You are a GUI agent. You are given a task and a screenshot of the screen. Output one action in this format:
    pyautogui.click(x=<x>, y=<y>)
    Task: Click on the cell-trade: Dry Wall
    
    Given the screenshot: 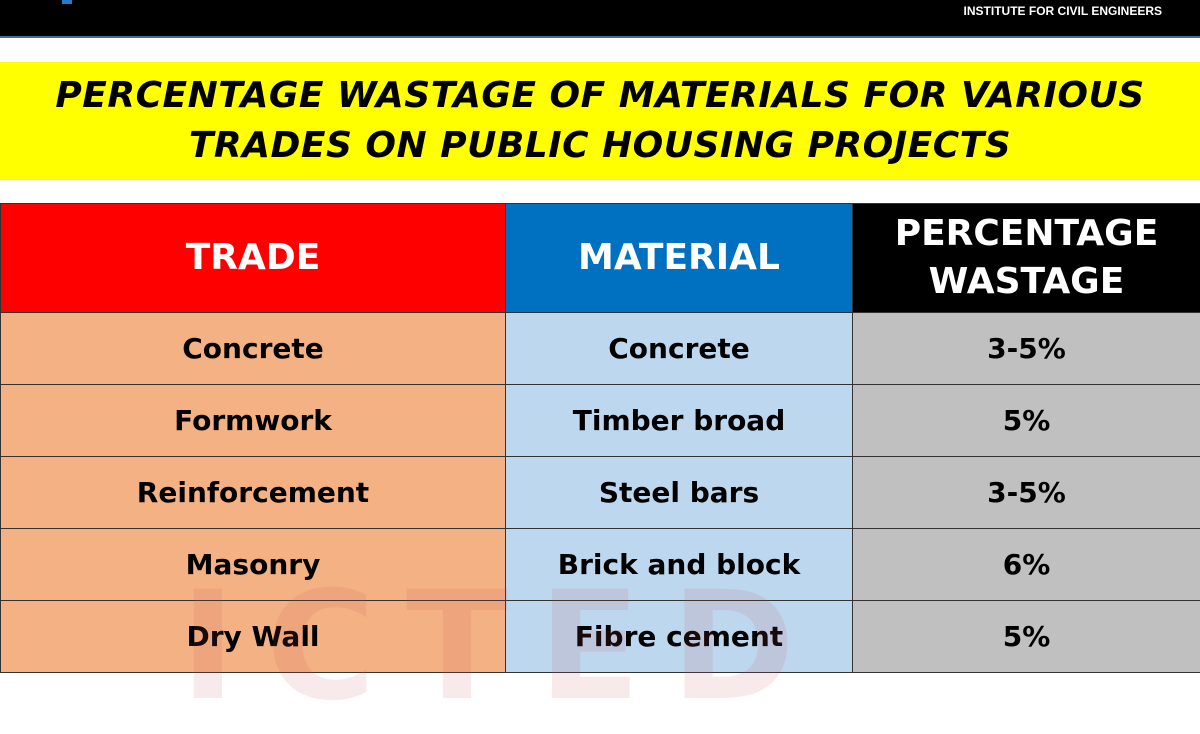 What is the action you would take?
    pyautogui.click(x=253, y=637)
    